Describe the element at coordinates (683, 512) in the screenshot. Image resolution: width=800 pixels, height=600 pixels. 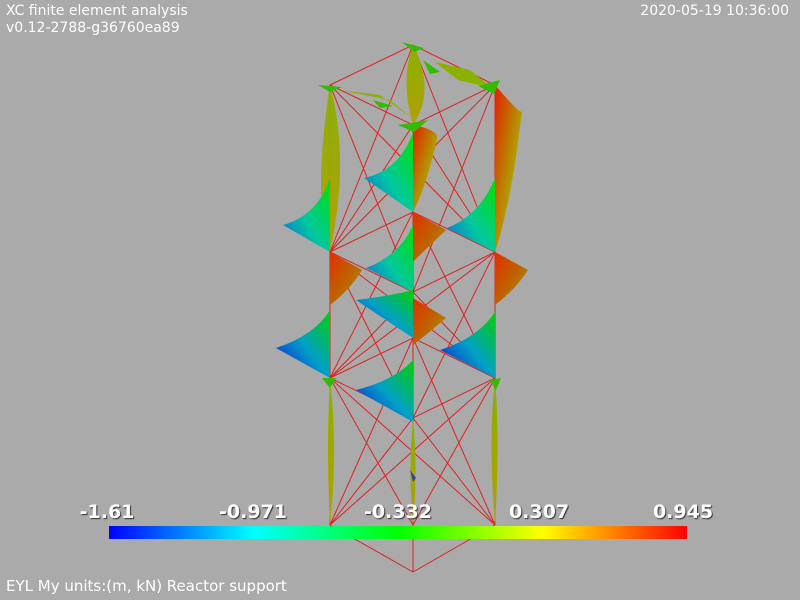
I see `colorbar-tick-label: 0.945` at that location.